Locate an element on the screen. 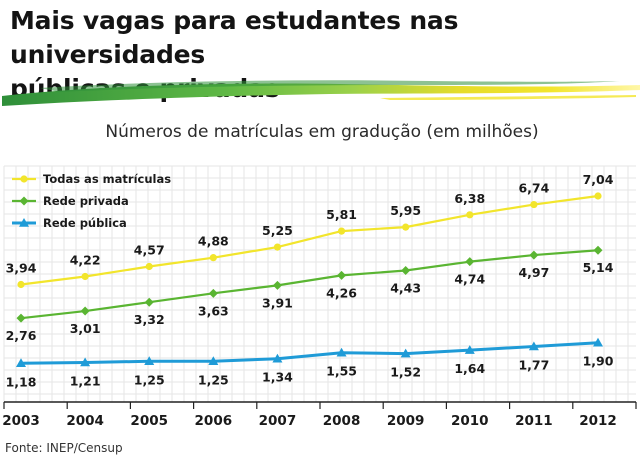  data-label: 6,38 is located at coordinates (469, 198).